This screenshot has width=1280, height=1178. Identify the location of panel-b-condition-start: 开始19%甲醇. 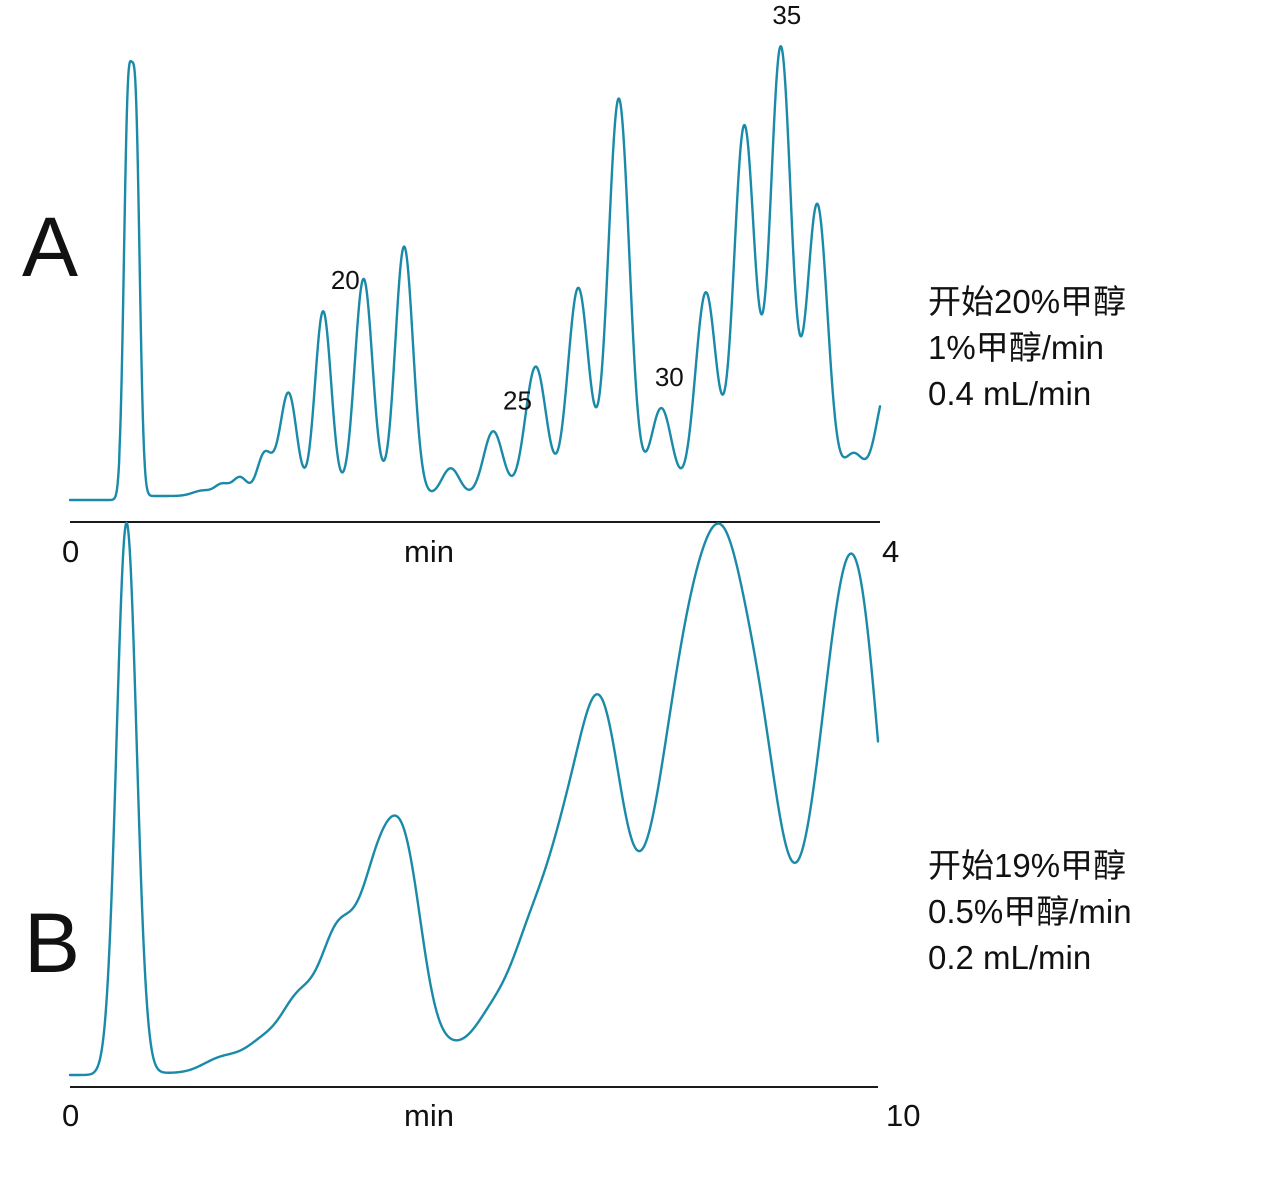
(1027, 865).